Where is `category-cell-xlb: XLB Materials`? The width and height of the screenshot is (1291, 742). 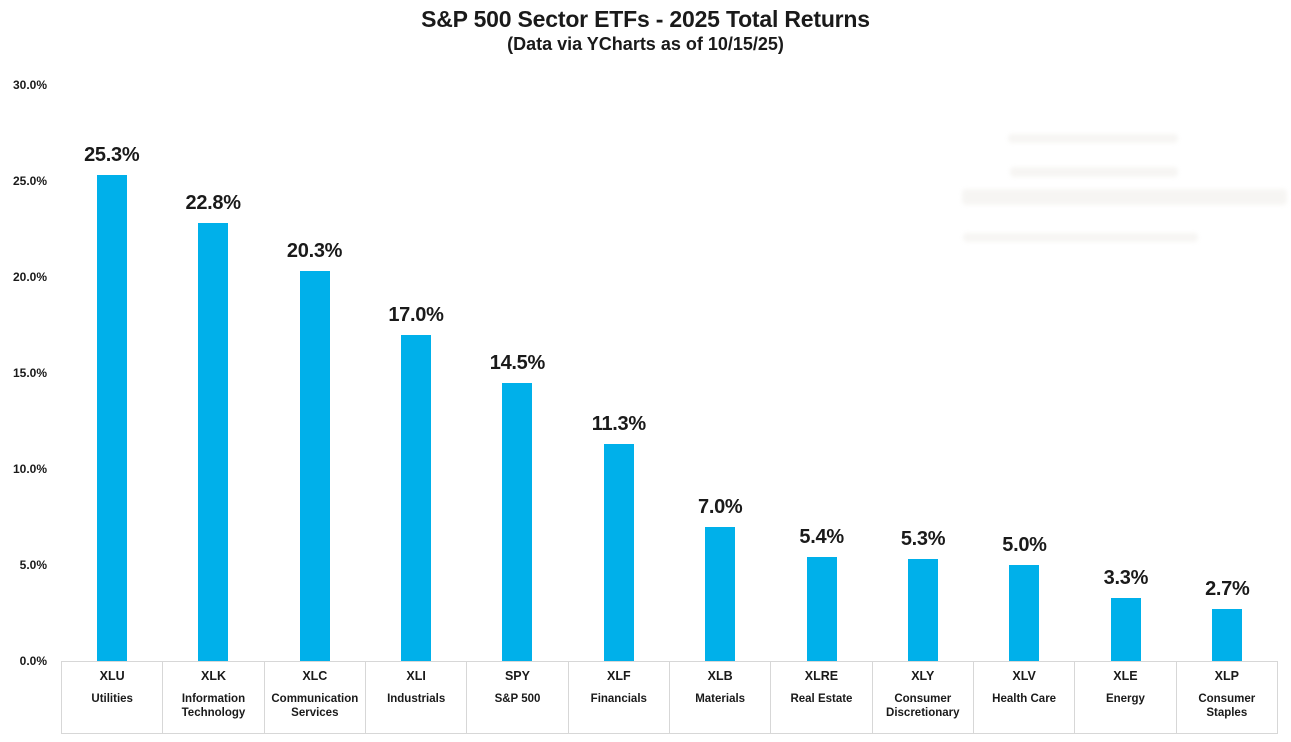 category-cell-xlb: XLB Materials is located at coordinates (721, 697).